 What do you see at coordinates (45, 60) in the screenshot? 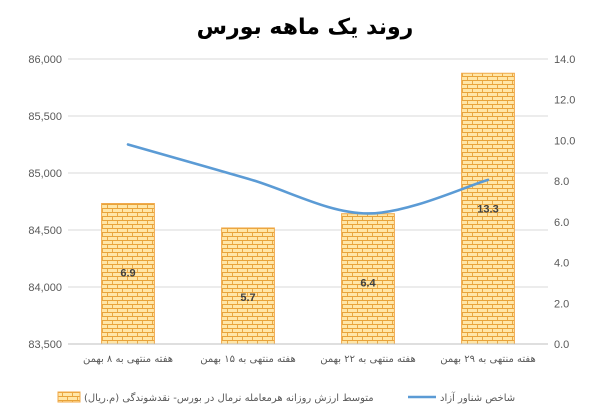
I see `left-axis-tick-label: 86,000` at bounding box center [45, 60].